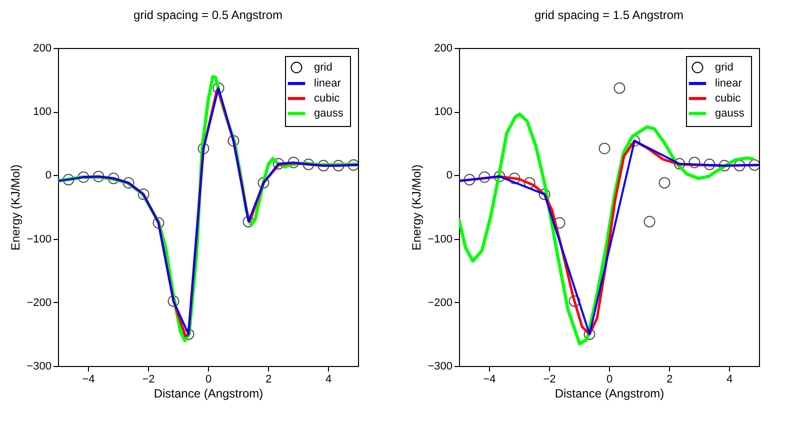 The image size is (810, 436). What do you see at coordinates (208, 15) in the screenshot?
I see `chart-title: grid spacing = 0.5 Angstrom` at bounding box center [208, 15].